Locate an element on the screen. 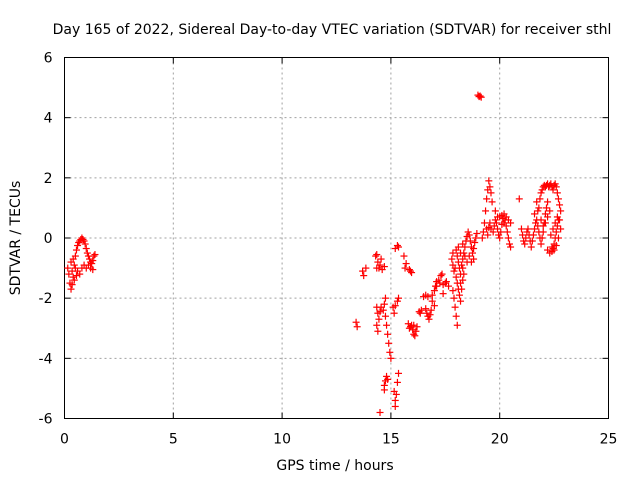  y-tick-label: 4 is located at coordinates (48, 119).